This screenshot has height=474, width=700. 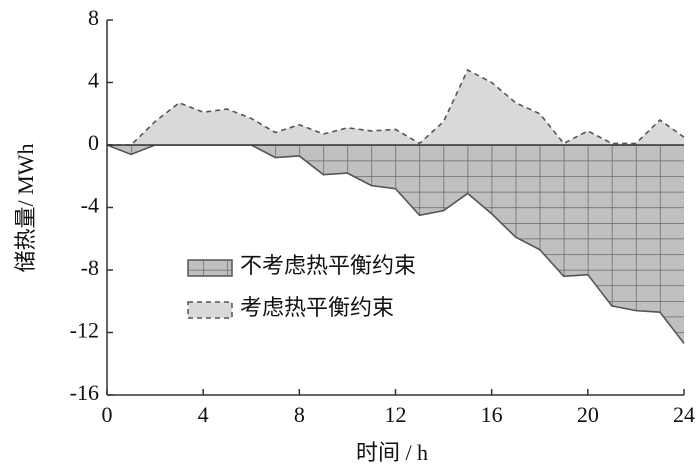 What do you see at coordinates (93, 17) in the screenshot?
I see `y-tick-label: 8` at bounding box center [93, 17].